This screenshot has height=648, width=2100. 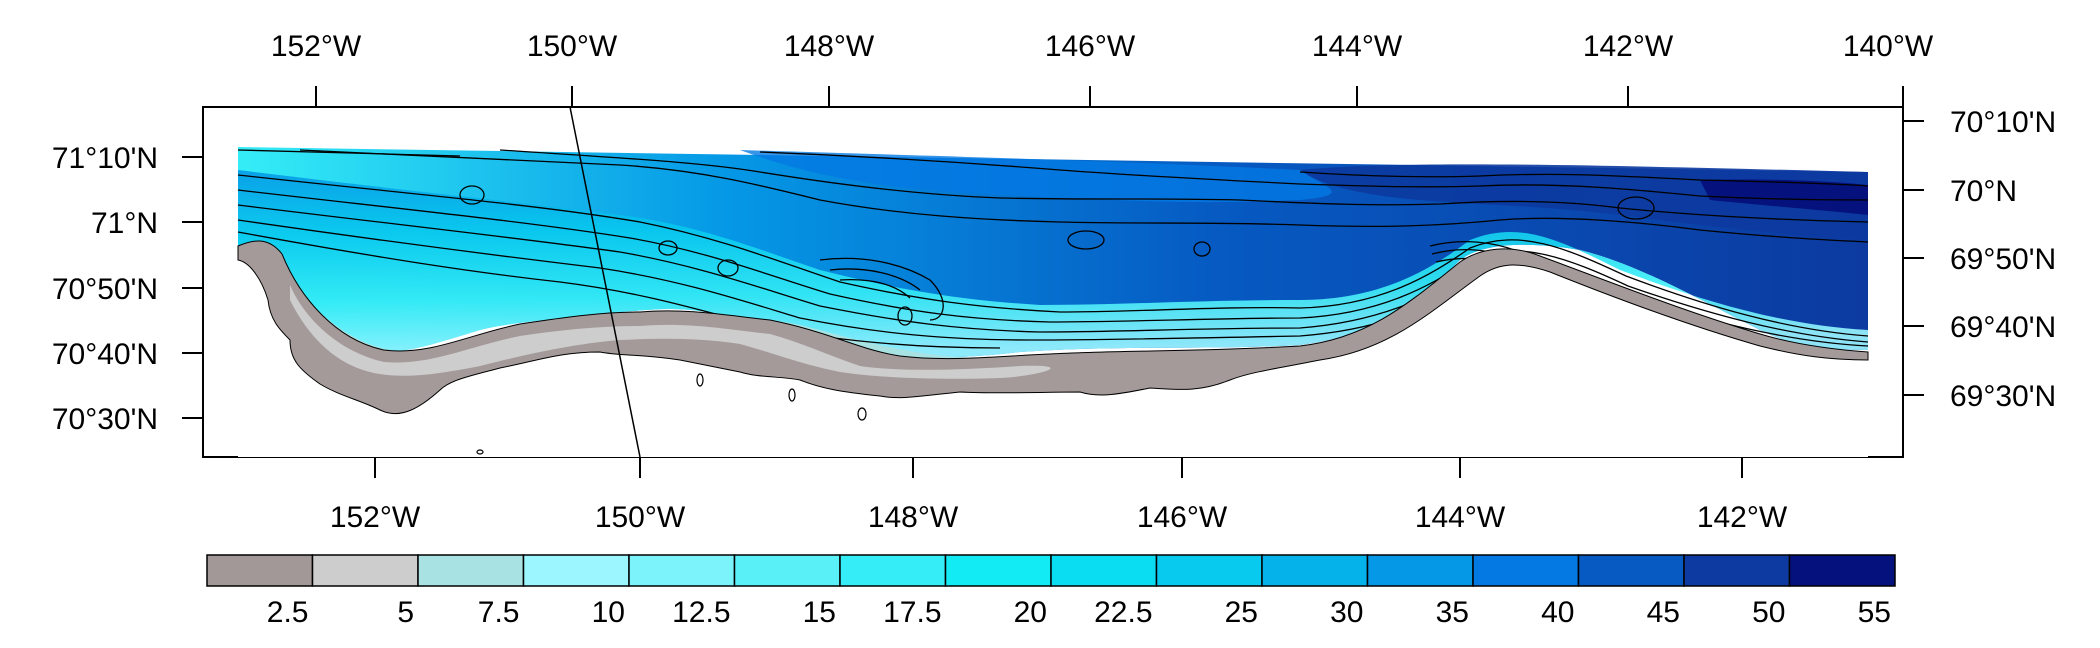 What do you see at coordinates (1460, 517) in the screenshot?
I see `bottom-axis-label: 144°W` at bounding box center [1460, 517].